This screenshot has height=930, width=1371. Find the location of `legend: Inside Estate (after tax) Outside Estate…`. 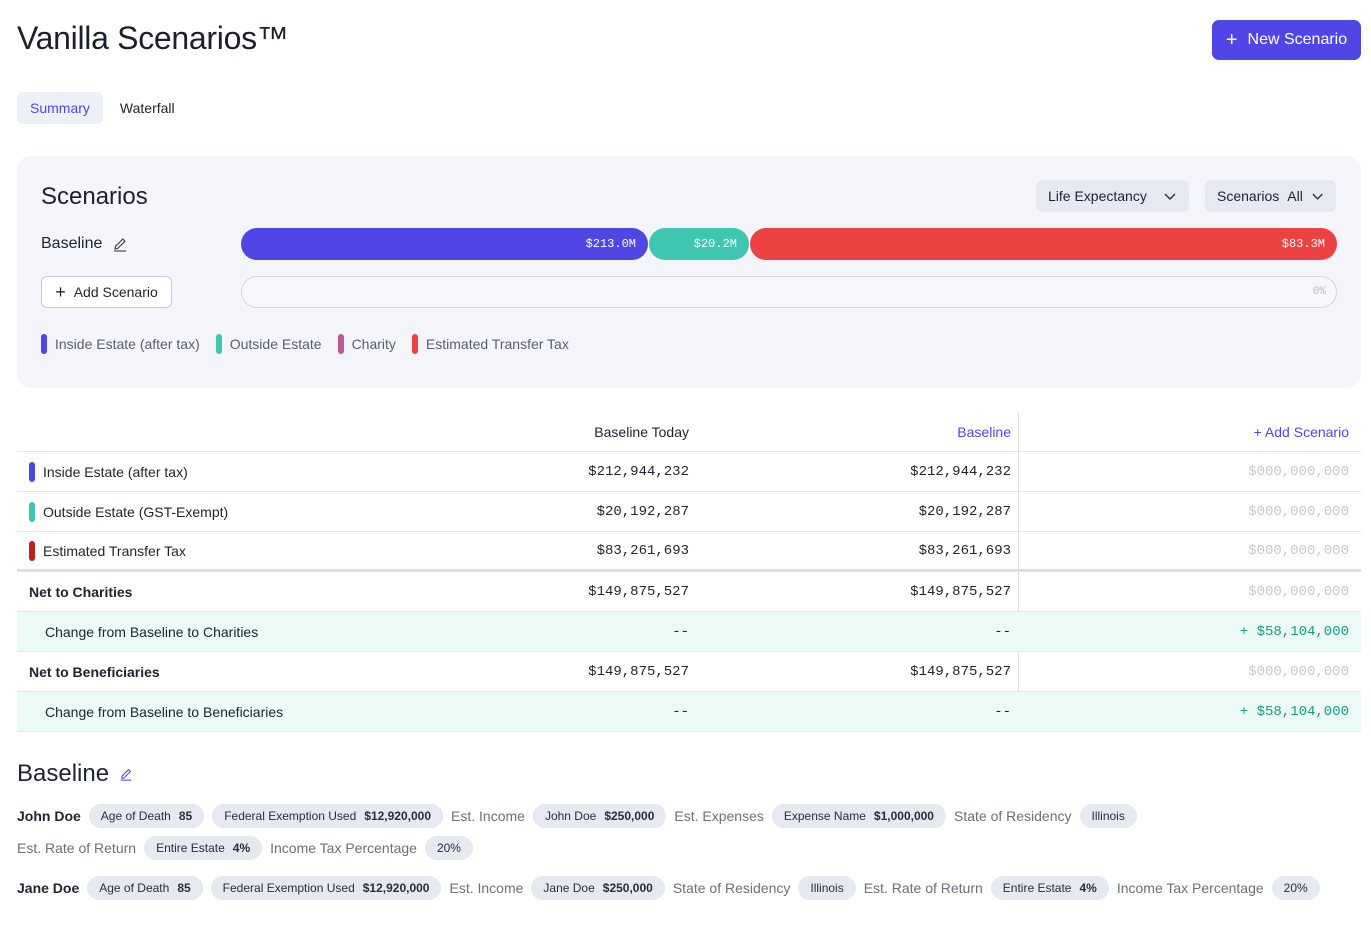

legend: Inside Estate (after tax) Outside Estate… is located at coordinates (305, 344).